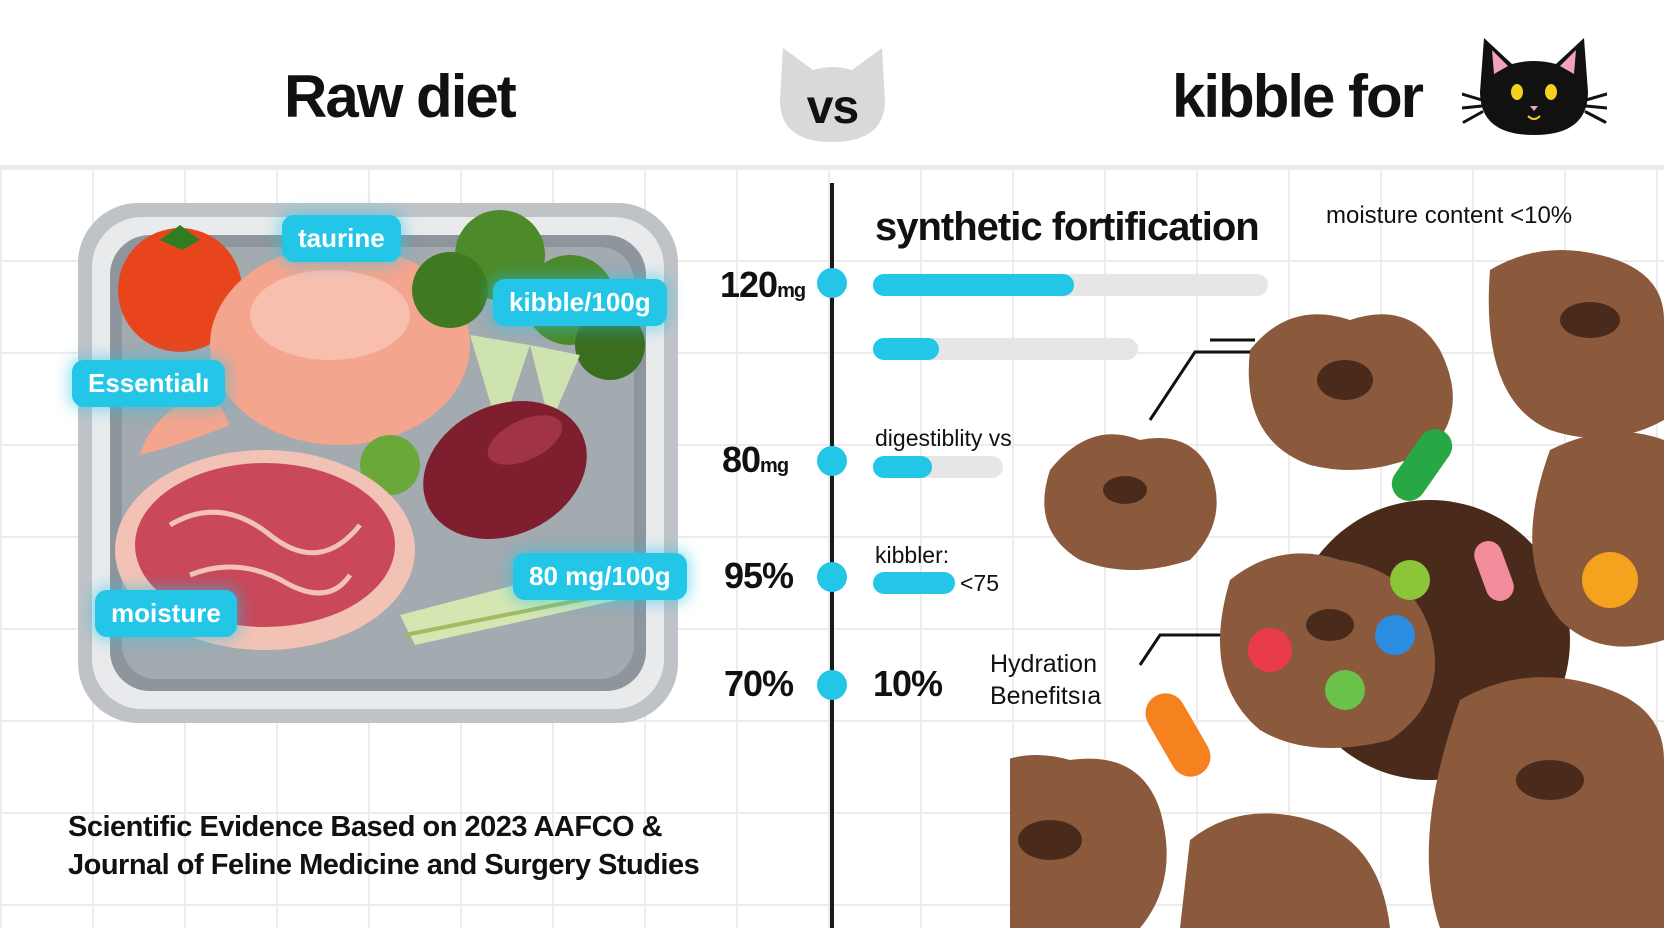 This screenshot has width=1664, height=928. Describe the element at coordinates (974, 285) in the screenshot. I see `row-0-bar-fill` at that location.